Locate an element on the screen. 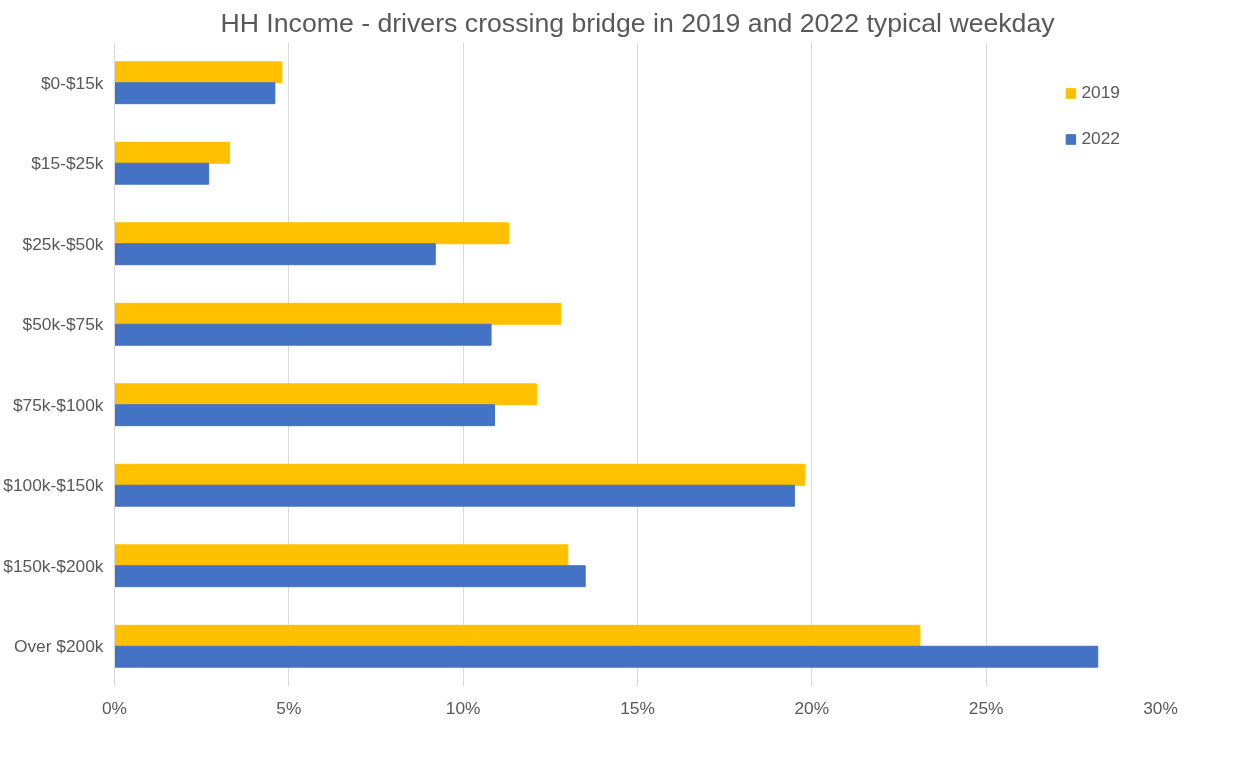  x-tick-label: 5% is located at coordinates (289, 707).